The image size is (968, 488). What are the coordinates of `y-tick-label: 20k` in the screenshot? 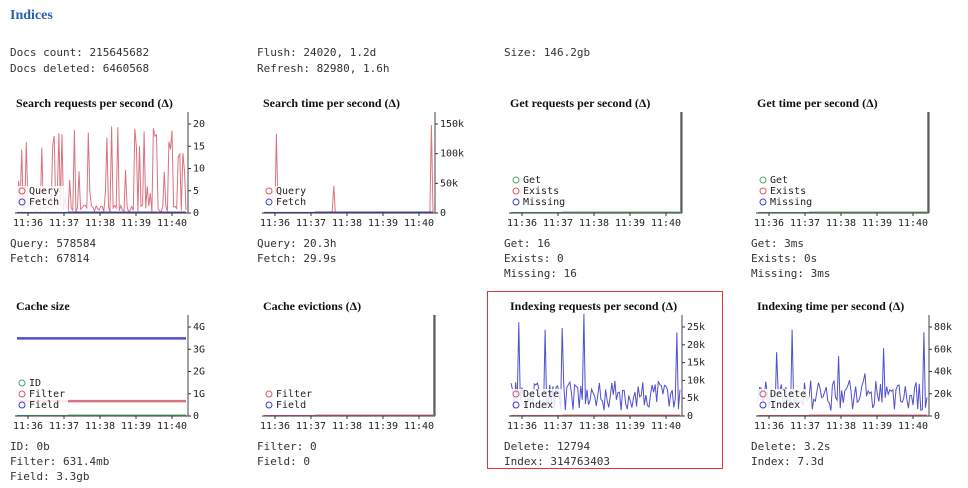 It's located at (943, 394).